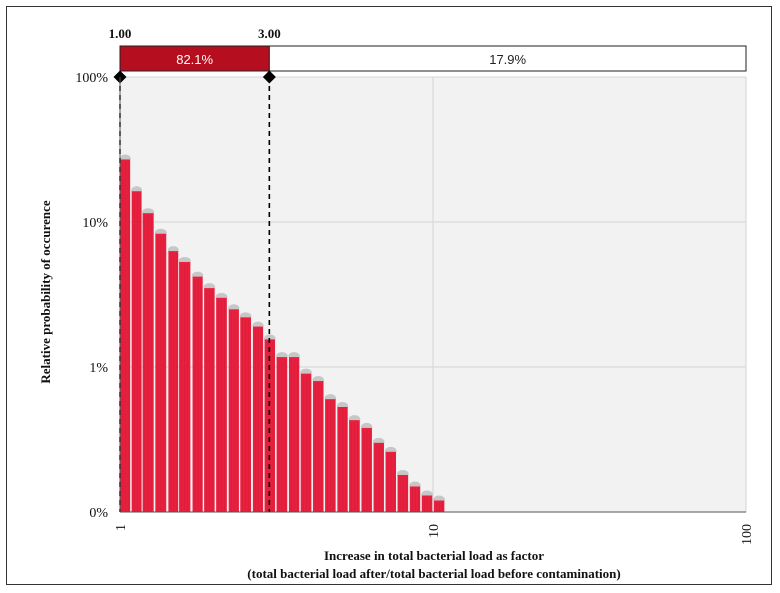  I want to click on y-axis-title: Relative probability of occurence, so click(45, 292).